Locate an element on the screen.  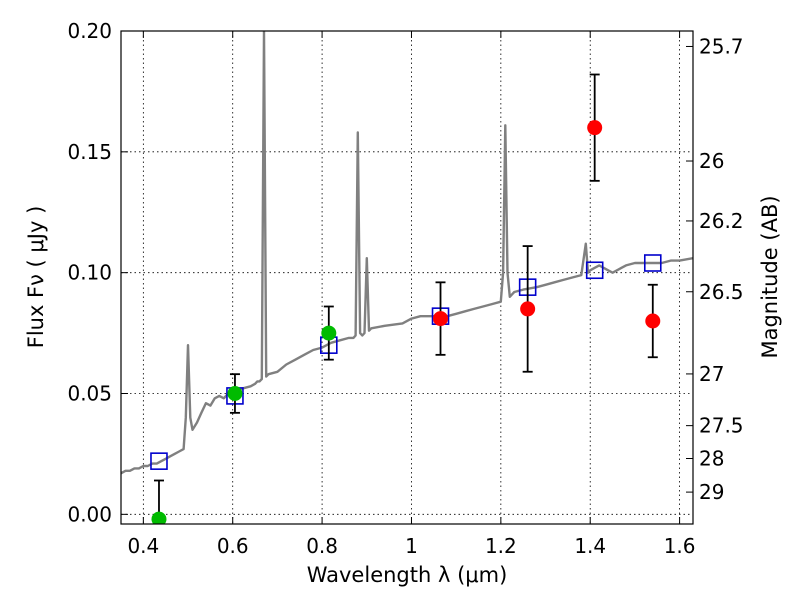
magnitude-tick-label: 29 is located at coordinates (711, 492).